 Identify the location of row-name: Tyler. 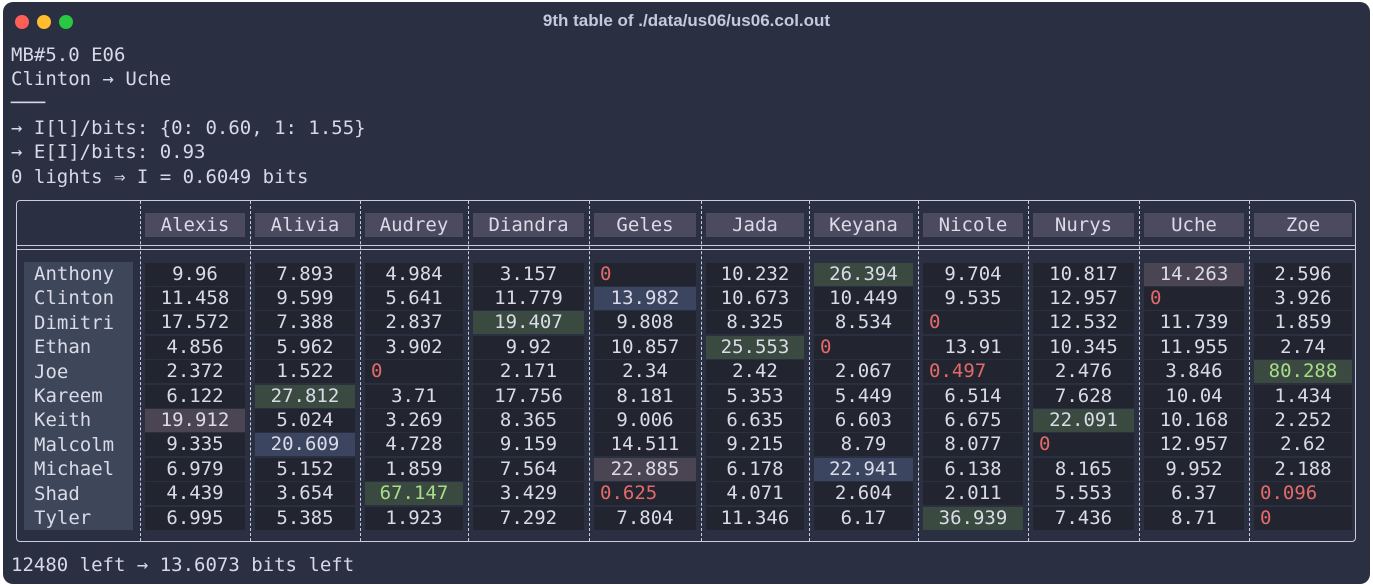
(63, 518).